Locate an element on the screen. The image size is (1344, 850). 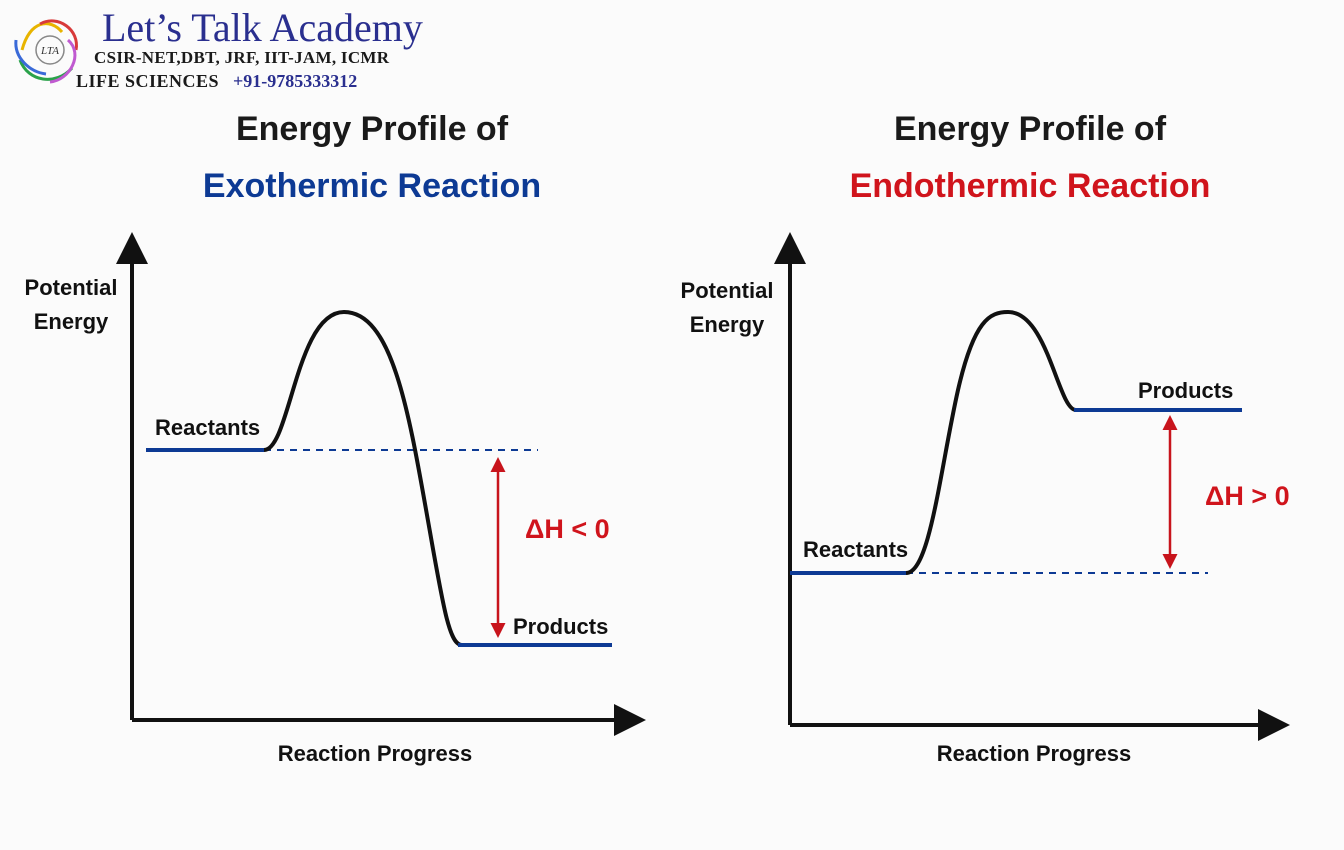
brand-field: LIFE SCIENCES is located at coordinates (148, 81).